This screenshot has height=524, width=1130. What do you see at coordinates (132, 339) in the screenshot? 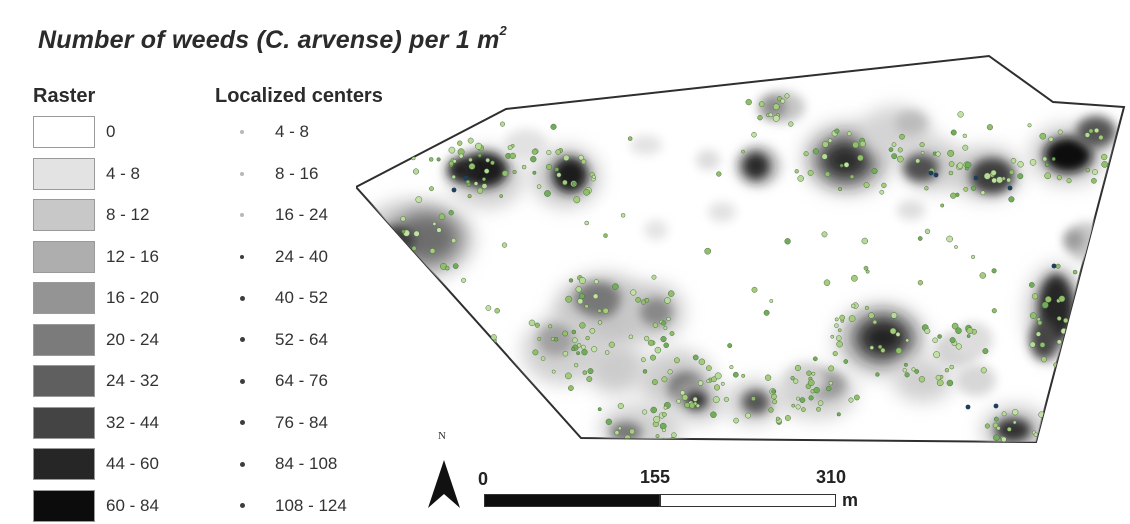
I see `raster-class-label: 20 - 24` at bounding box center [132, 339].